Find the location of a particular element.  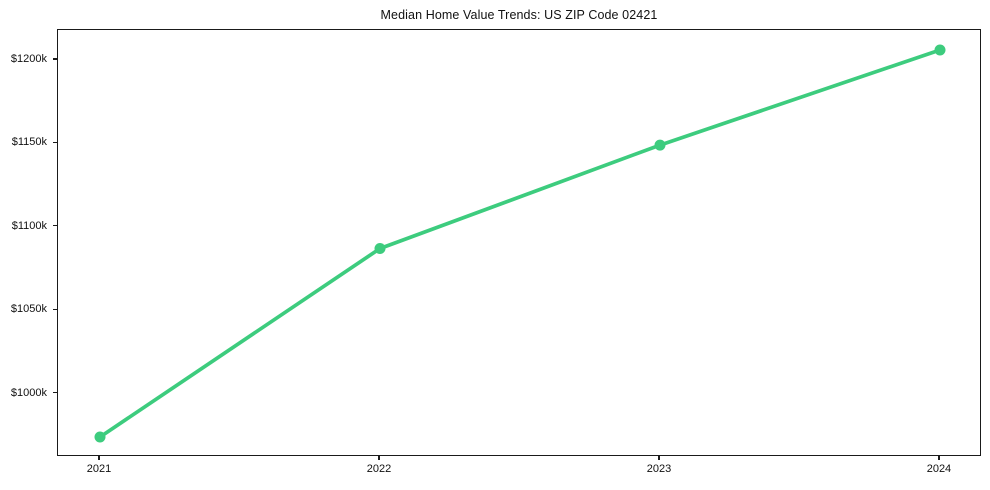

y-tick-label: $1000k is located at coordinates (28, 392).